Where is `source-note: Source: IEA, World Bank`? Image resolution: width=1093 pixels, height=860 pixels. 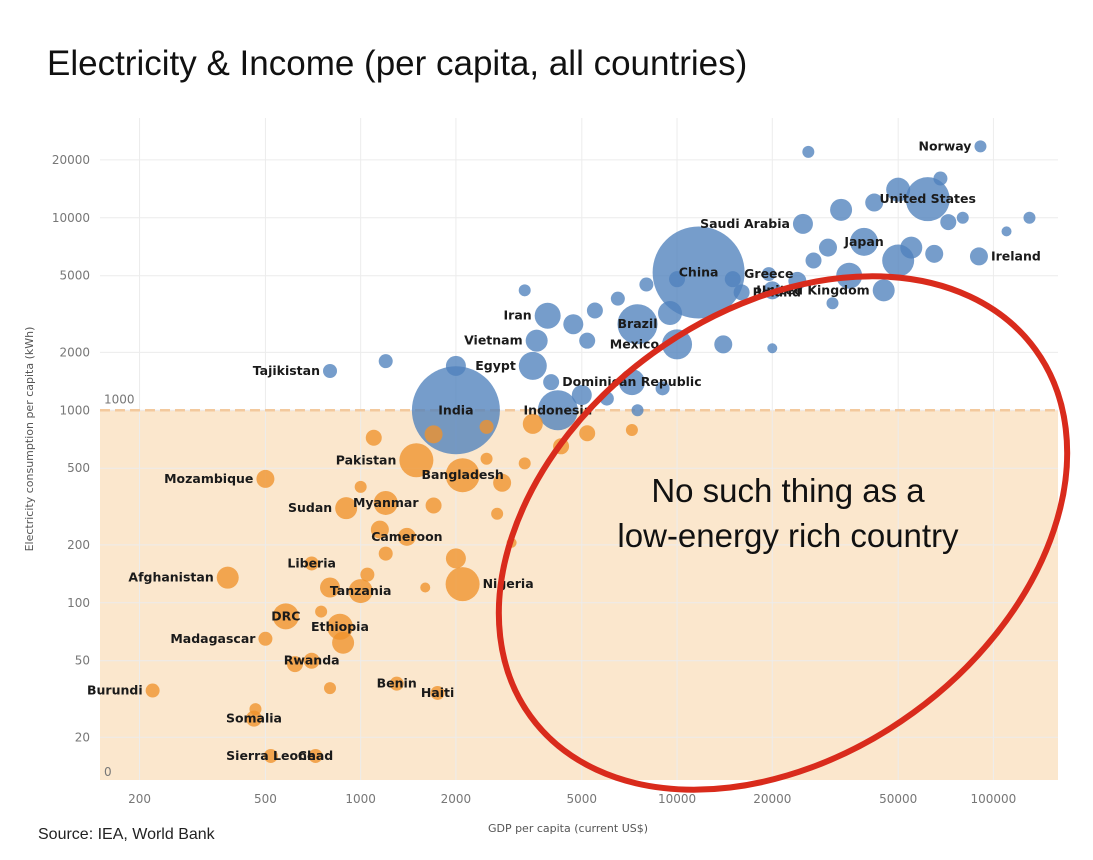
source-note: Source: IEA, World Bank is located at coordinates (126, 834).